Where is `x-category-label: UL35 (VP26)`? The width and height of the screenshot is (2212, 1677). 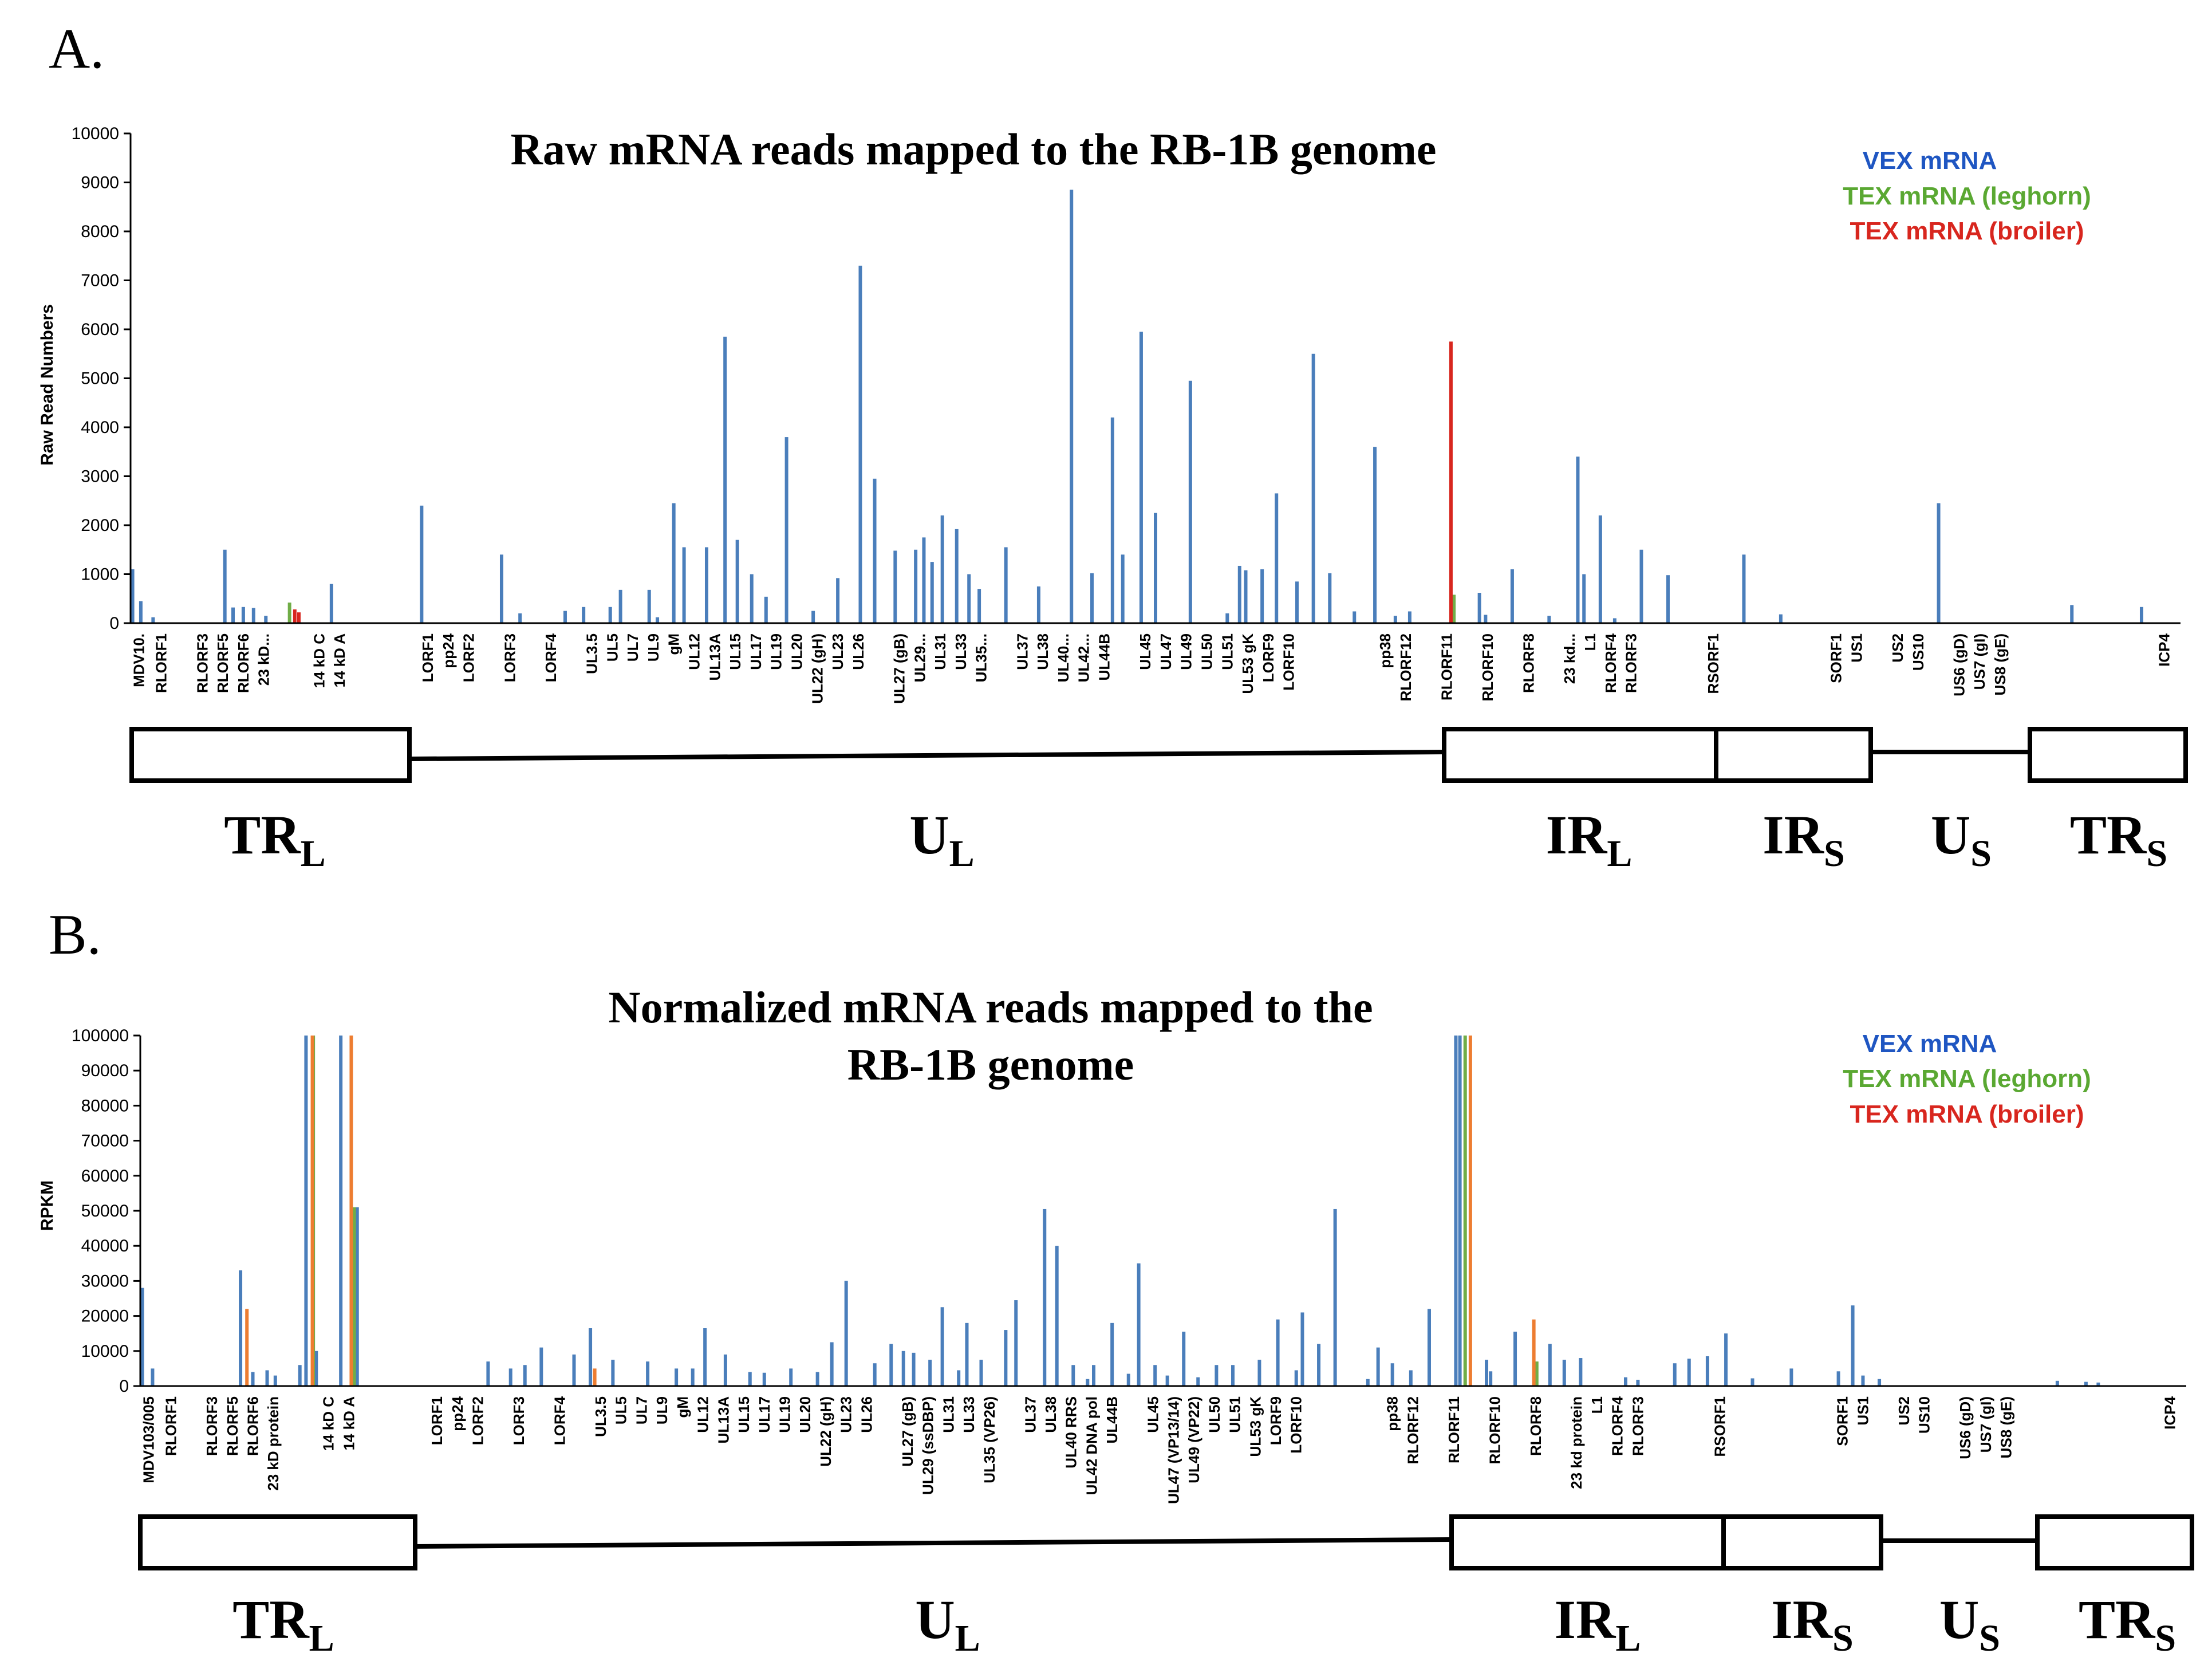
x-category-label: UL35 (VP26) is located at coordinates (989, 1439).